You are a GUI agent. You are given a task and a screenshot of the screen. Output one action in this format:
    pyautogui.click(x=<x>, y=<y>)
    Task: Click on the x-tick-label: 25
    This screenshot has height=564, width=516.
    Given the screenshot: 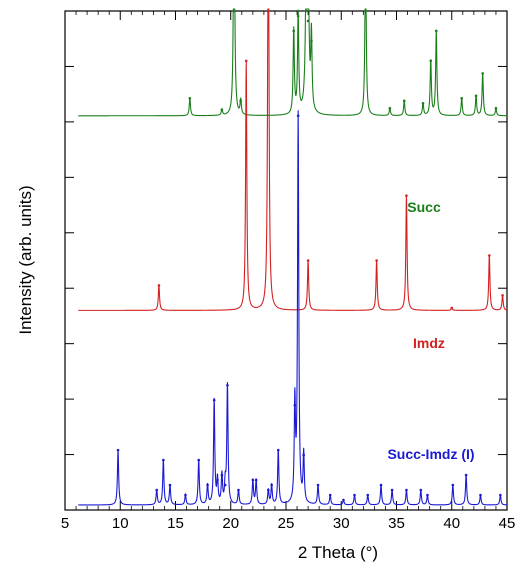 What is the action you would take?
    pyautogui.click(x=286, y=523)
    